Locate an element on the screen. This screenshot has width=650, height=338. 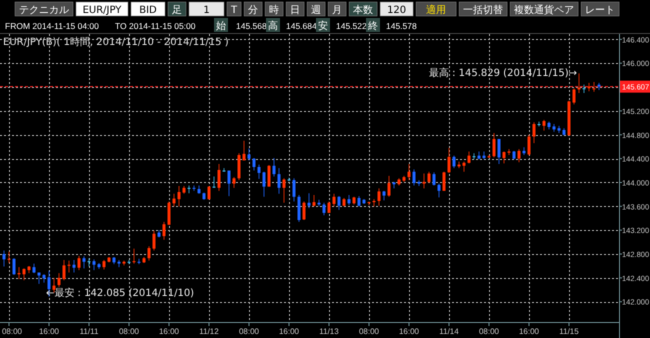
text: 145.522 is located at coordinates (351, 26).